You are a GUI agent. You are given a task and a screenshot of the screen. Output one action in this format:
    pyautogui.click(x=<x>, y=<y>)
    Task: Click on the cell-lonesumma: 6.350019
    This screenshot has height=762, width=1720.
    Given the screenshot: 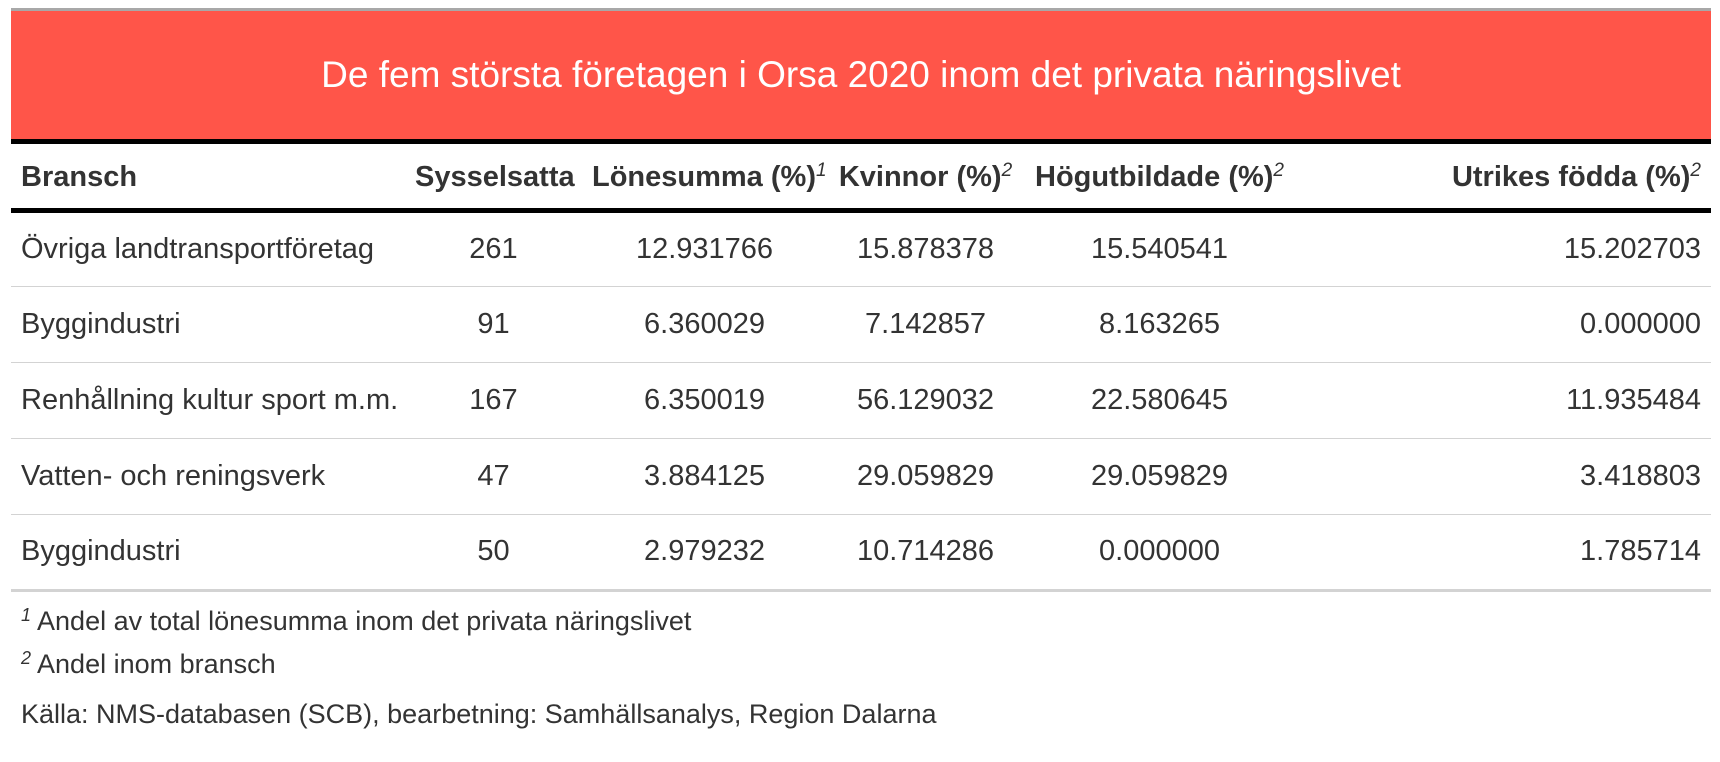 What is the action you would take?
    pyautogui.click(x=704, y=400)
    